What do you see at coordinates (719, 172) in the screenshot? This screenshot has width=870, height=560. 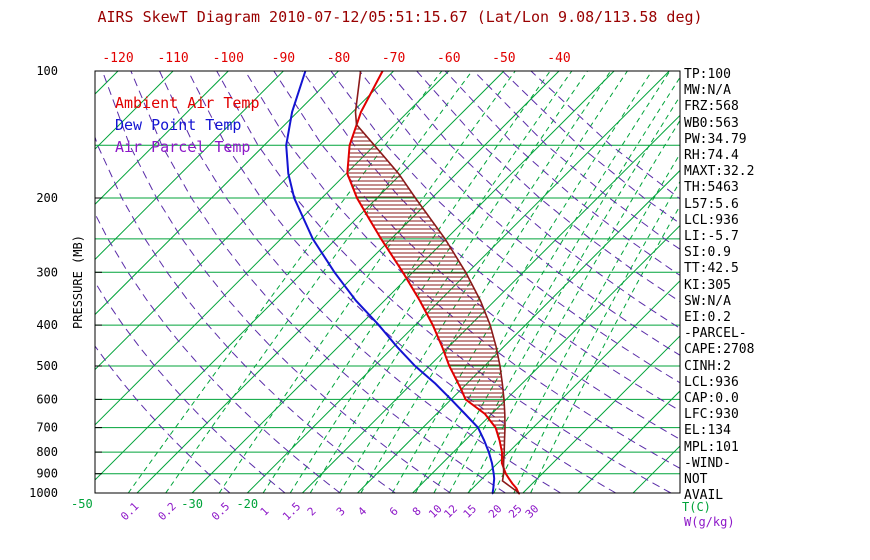 I see `sounding-index-6: MAXT:32.2` at bounding box center [719, 172].